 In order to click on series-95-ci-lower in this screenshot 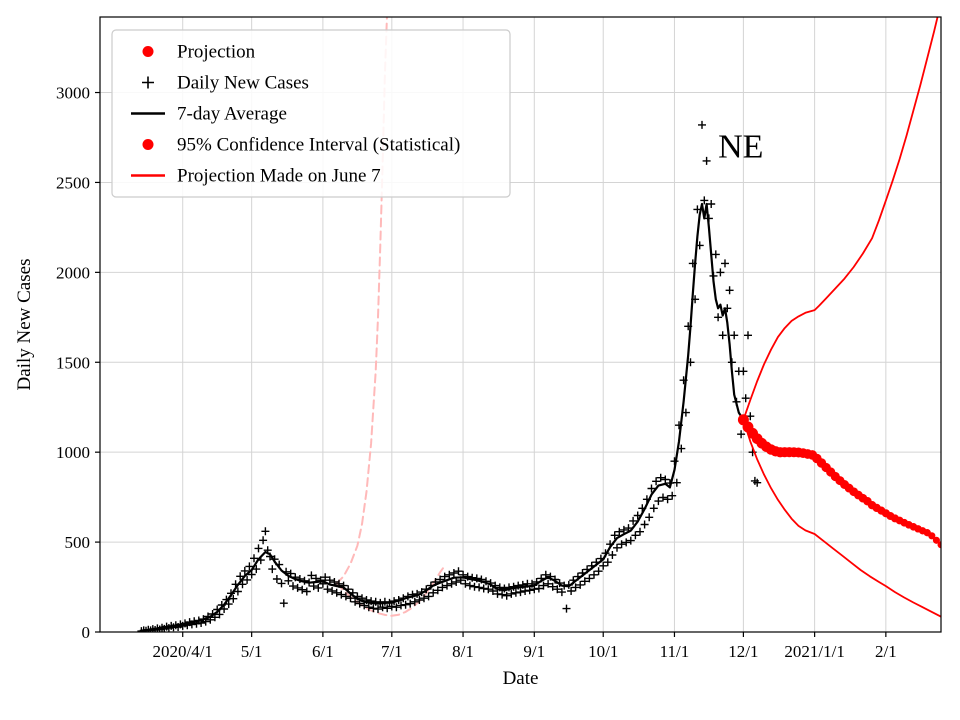, I will do `click(841, 518)`.